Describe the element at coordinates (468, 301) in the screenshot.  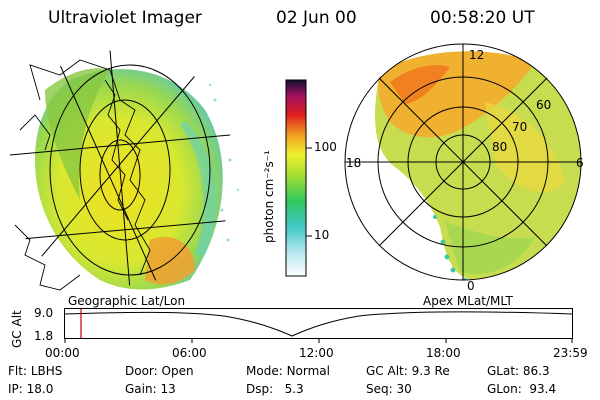
I see `right-panel-label: Apex MLat/MLT` at that location.